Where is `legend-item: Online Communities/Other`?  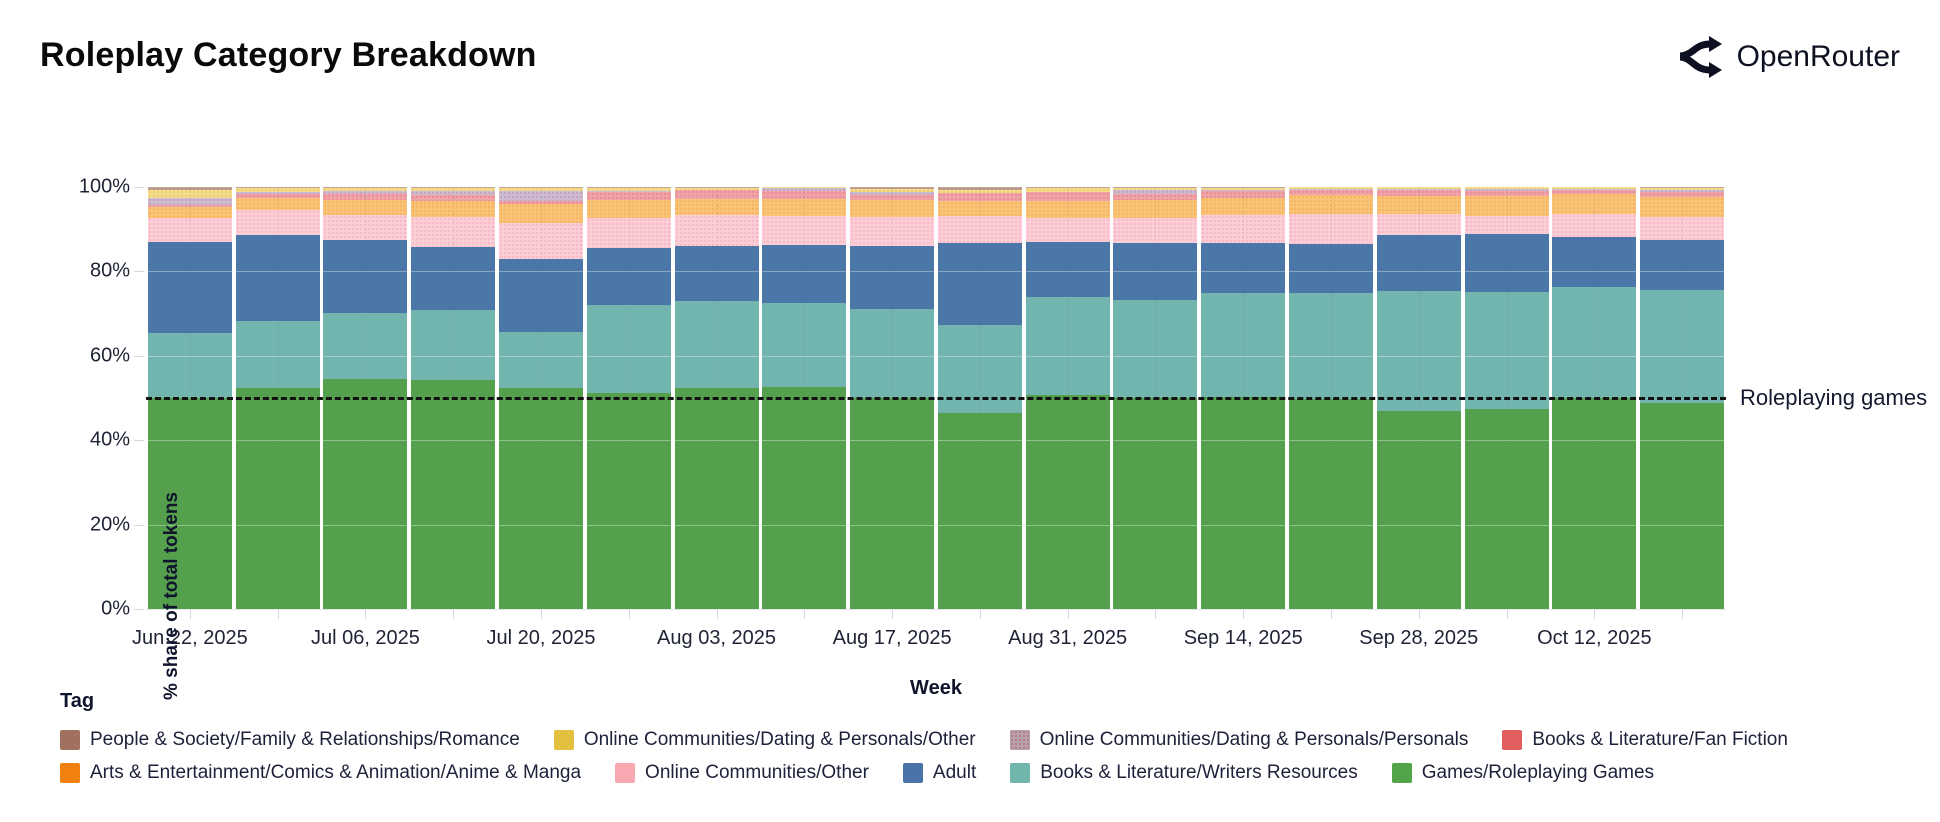
legend-item: Online Communities/Other is located at coordinates (742, 773).